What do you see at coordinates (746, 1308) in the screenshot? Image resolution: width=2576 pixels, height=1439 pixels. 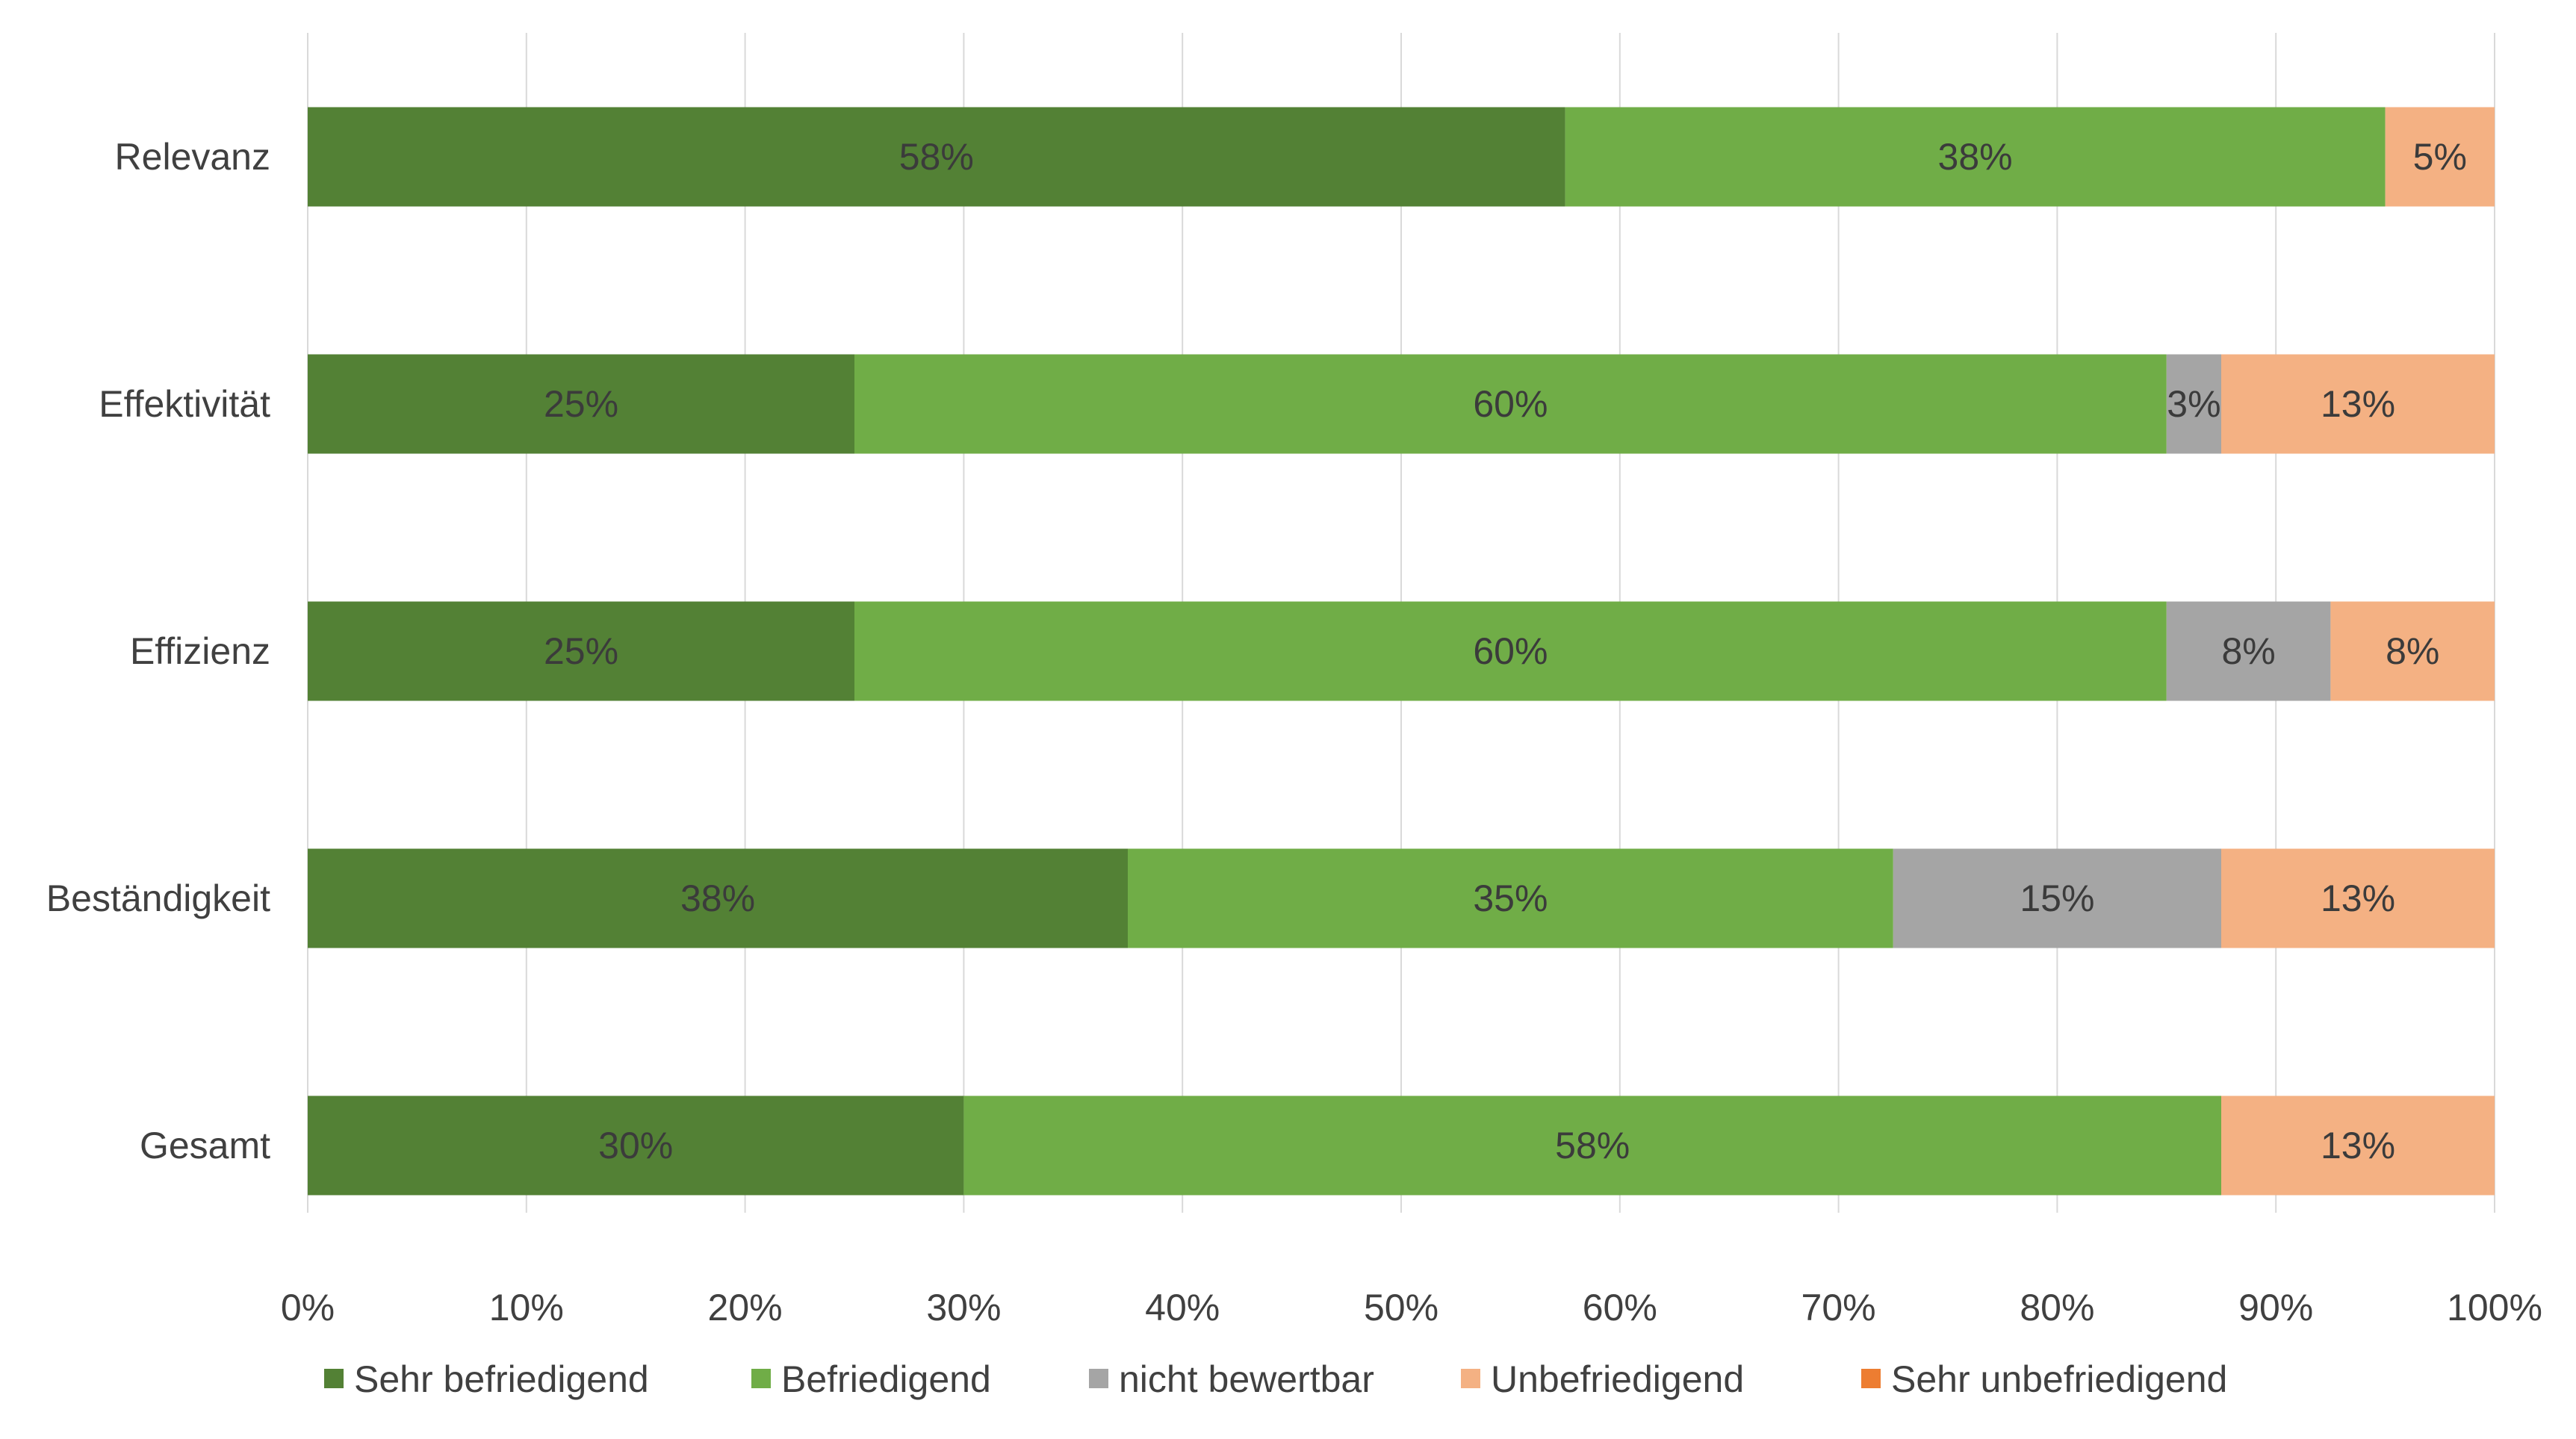 I see `x-tick-label: 20%` at bounding box center [746, 1308].